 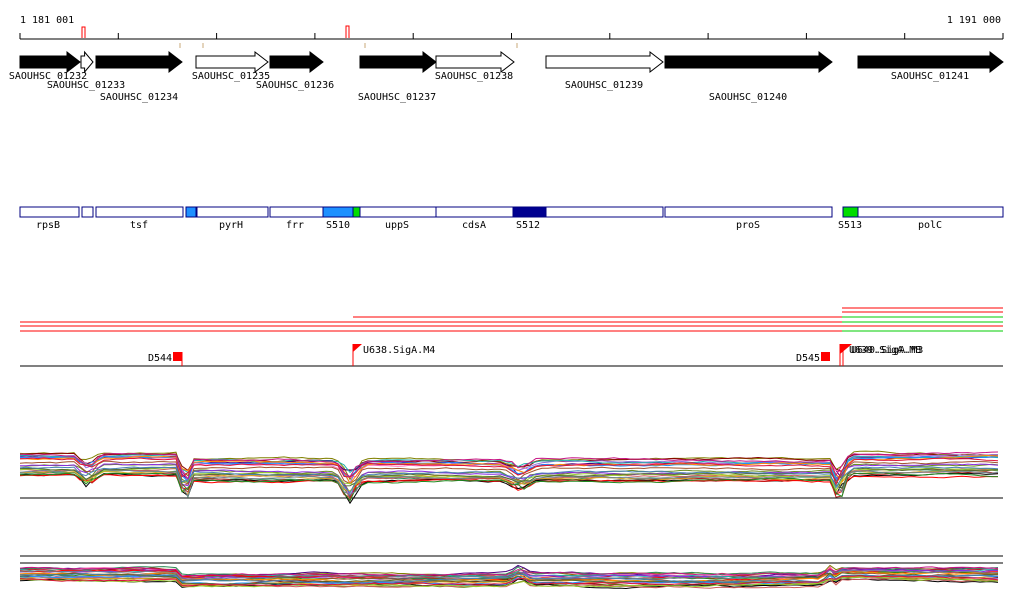 What do you see at coordinates (139, 225) in the screenshot?
I see `segment-label: tsf` at bounding box center [139, 225].